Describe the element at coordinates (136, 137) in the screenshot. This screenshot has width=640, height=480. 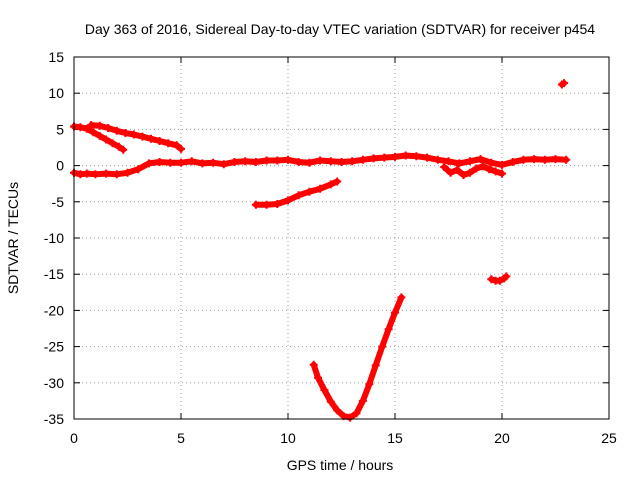
I see `series-track-b` at that location.